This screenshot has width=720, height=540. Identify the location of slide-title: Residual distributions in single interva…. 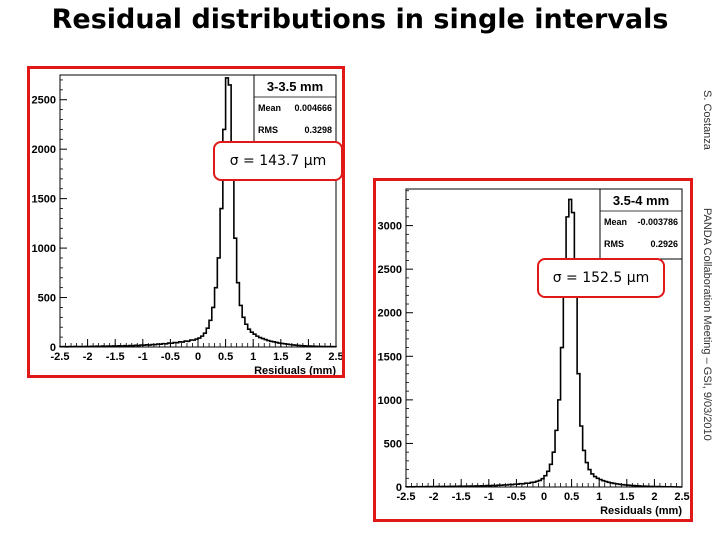
(360, 19).